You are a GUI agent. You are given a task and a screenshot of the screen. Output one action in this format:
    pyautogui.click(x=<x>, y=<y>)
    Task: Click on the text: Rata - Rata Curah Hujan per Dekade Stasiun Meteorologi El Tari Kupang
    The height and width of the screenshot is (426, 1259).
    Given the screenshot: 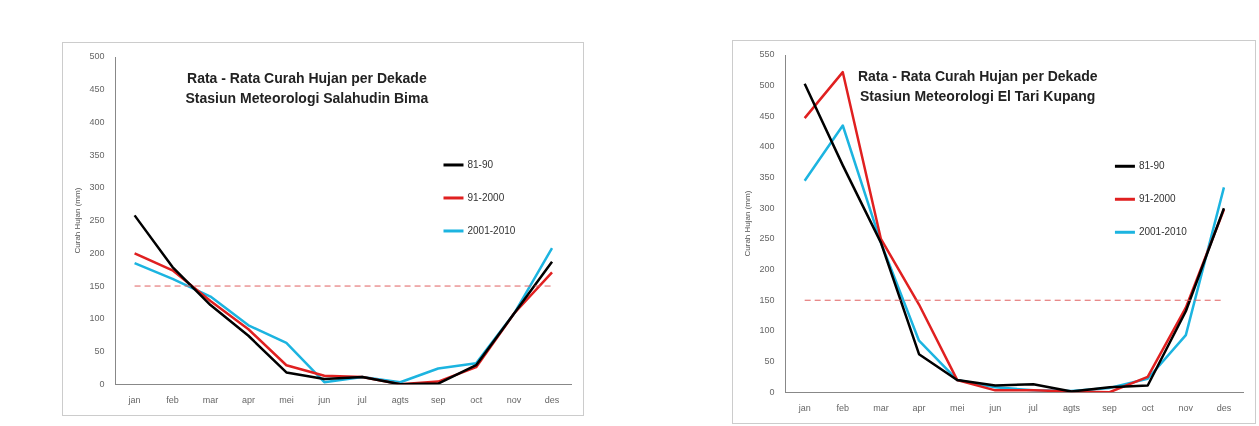 What is the action you would take?
    pyautogui.click(x=977, y=85)
    